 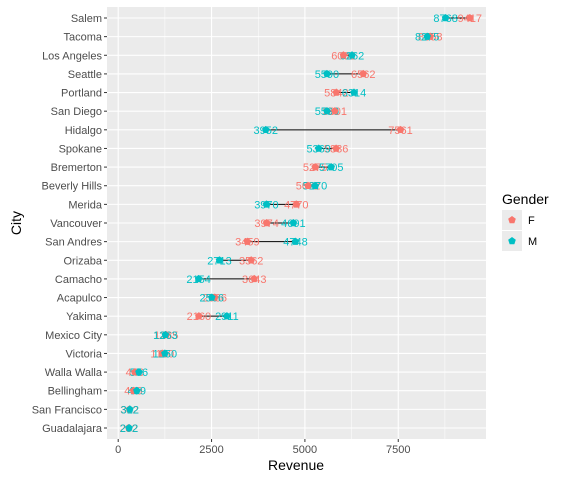 What do you see at coordinates (266, 223) in the screenshot?
I see `point-f-vancouver` at bounding box center [266, 223].